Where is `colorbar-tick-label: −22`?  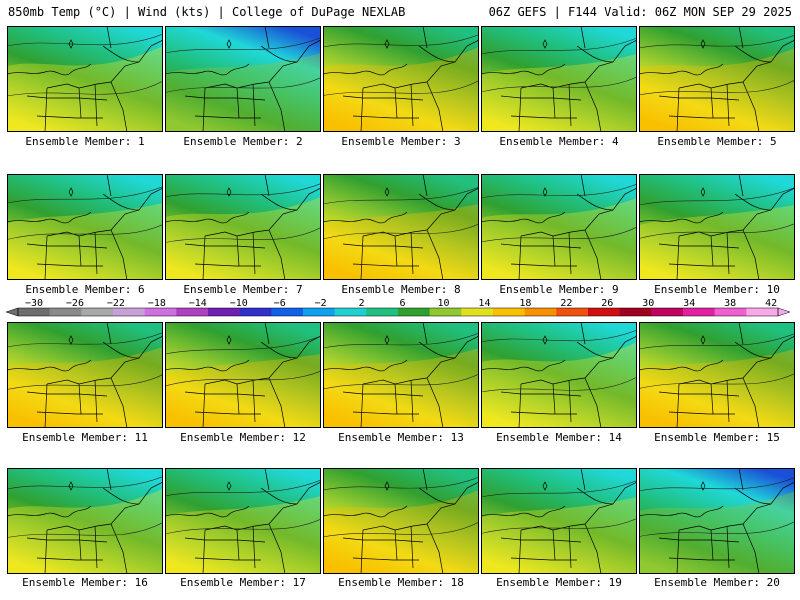
colorbar-tick-label: −22 is located at coordinates (116, 303).